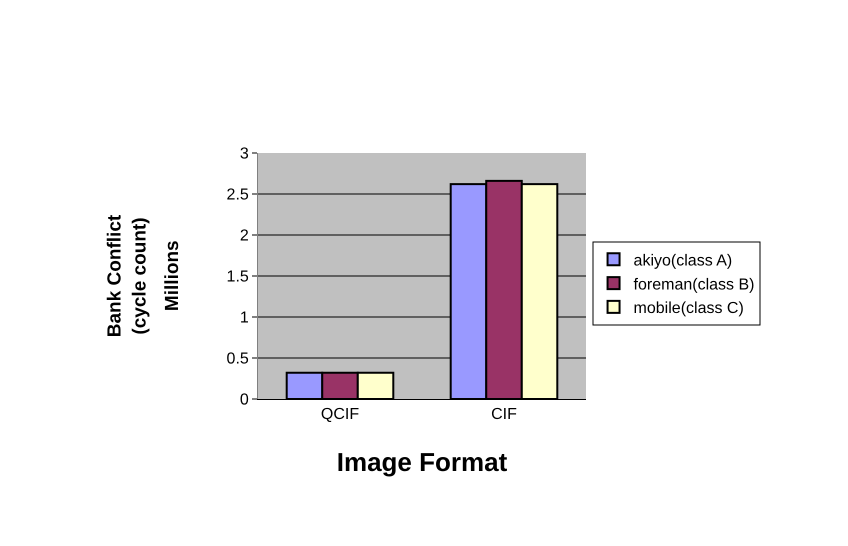 Image resolution: width=848 pixels, height=546 pixels. What do you see at coordinates (504, 415) in the screenshot?
I see `x-tick-label: CIF` at bounding box center [504, 415].